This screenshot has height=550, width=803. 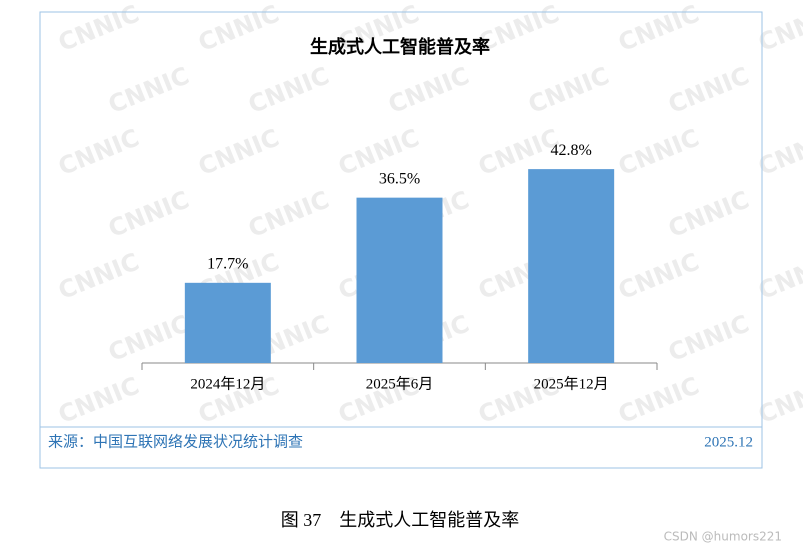 I want to click on x-tick-label: 2024年12月, so click(x=227, y=383).